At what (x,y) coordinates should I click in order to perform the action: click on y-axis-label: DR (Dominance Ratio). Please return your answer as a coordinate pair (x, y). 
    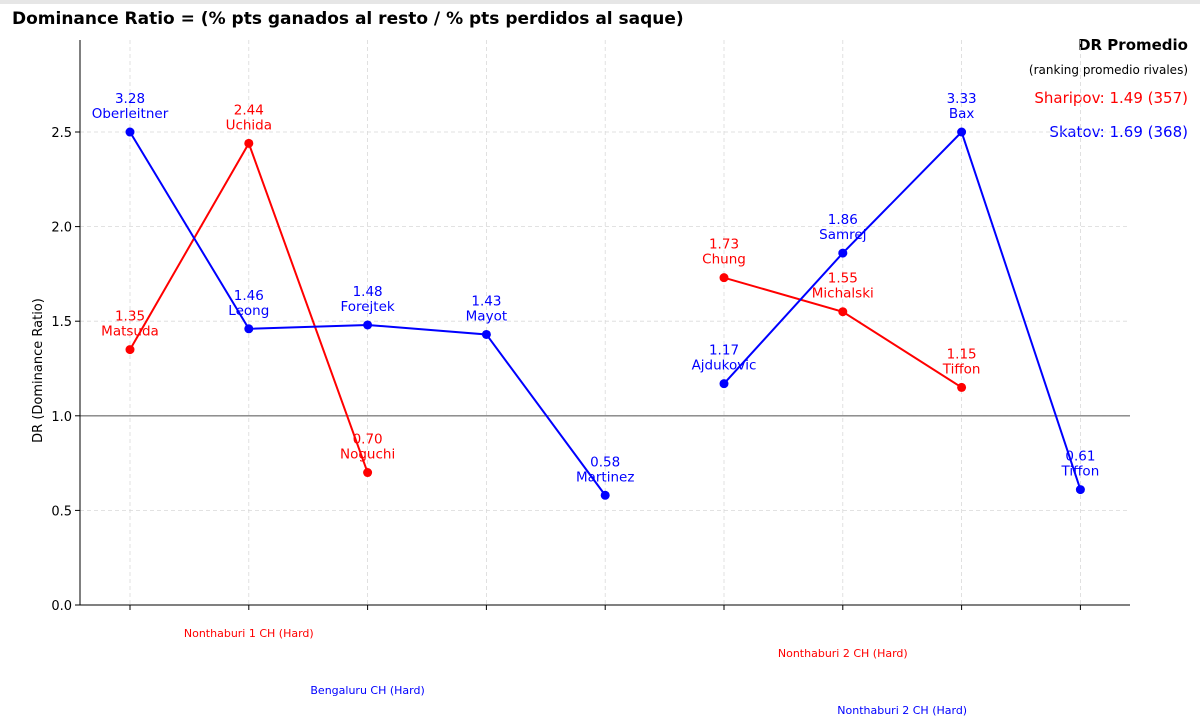
    Looking at the image, I should click on (38, 370).